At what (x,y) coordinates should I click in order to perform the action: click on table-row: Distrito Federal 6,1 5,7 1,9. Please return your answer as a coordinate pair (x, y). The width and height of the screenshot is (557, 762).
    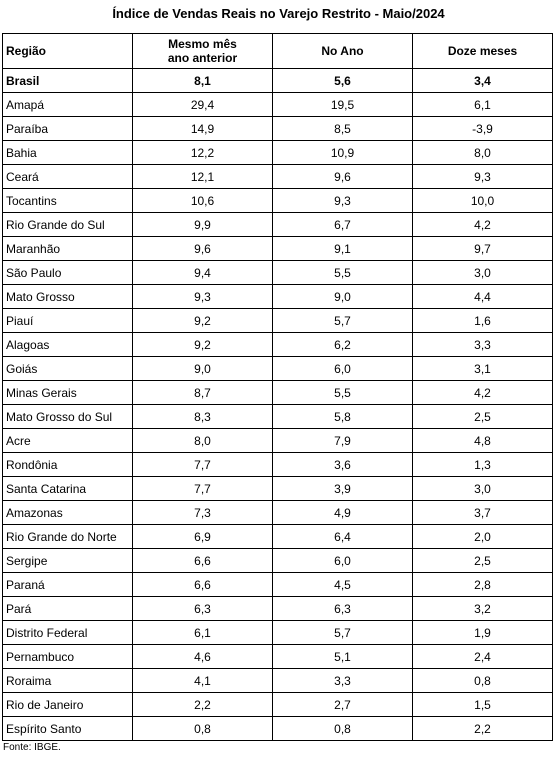
    Looking at the image, I should click on (277, 632).